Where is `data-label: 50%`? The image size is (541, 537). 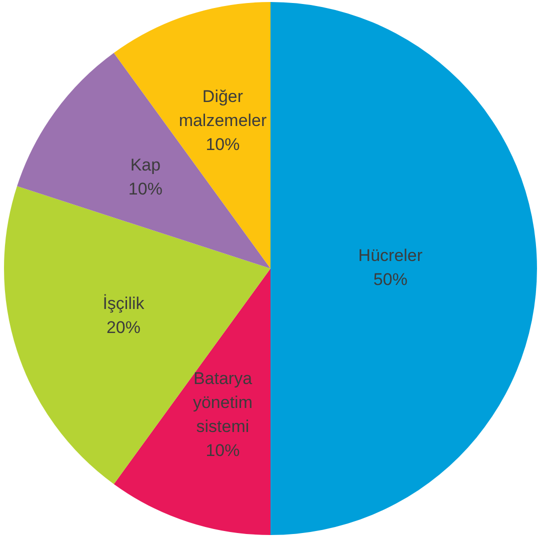
data-label: 50% is located at coordinates (390, 280).